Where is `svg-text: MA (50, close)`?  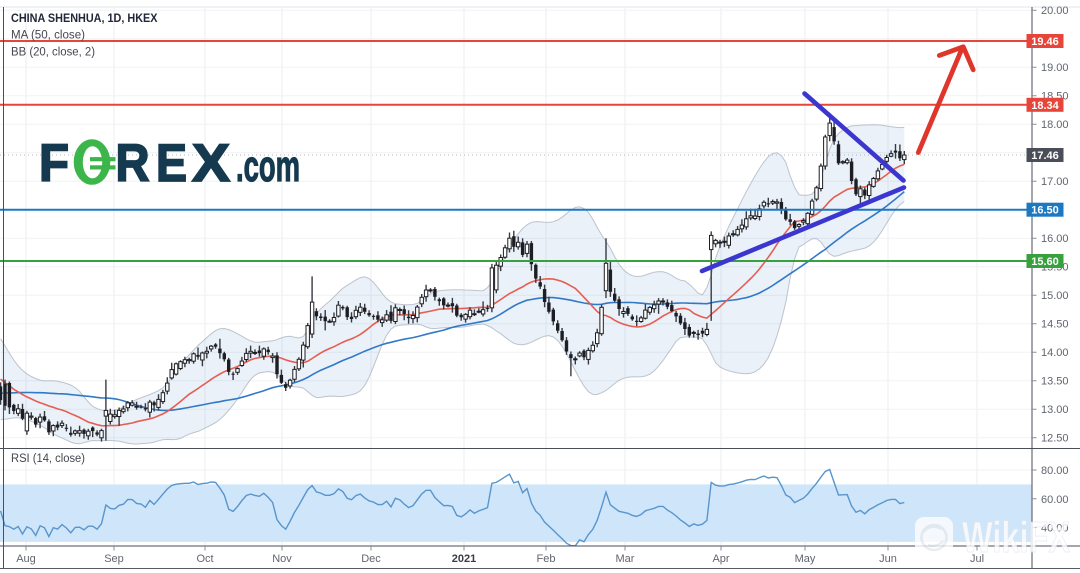 svg-text: MA (50, close) is located at coordinates (48, 35).